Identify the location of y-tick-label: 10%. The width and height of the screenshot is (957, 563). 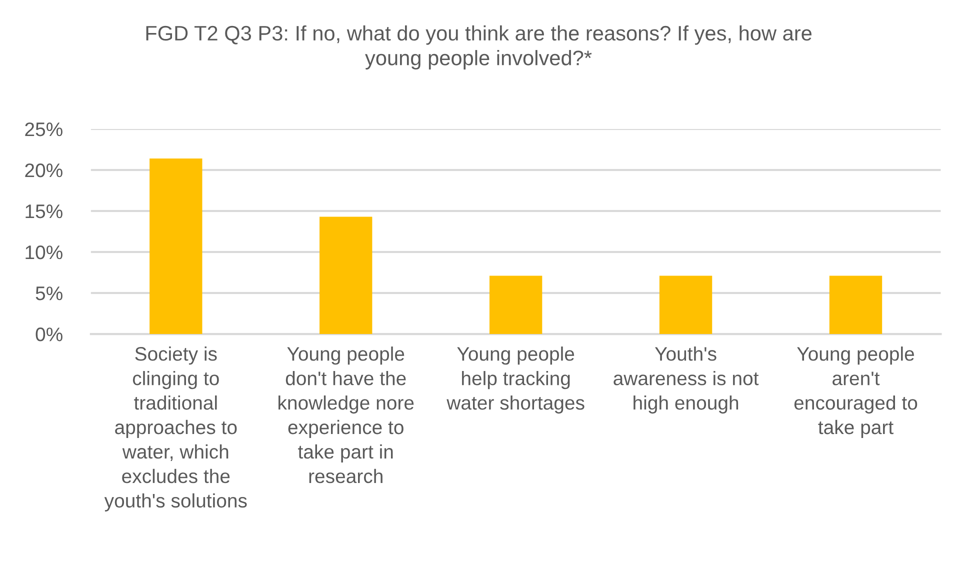
(44, 252).